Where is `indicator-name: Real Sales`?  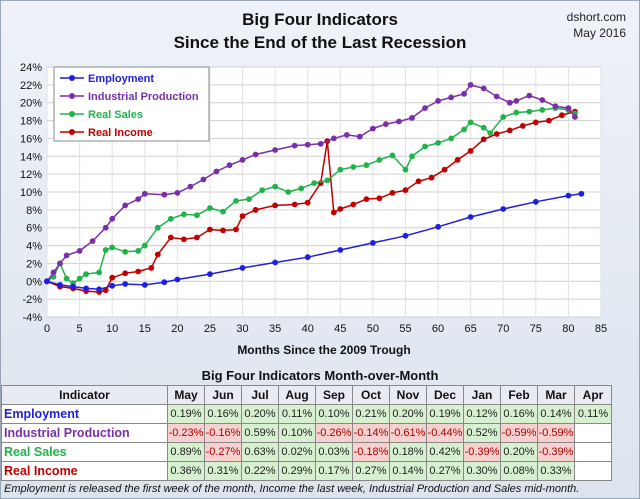 indicator-name: Real Sales is located at coordinates (84, 452).